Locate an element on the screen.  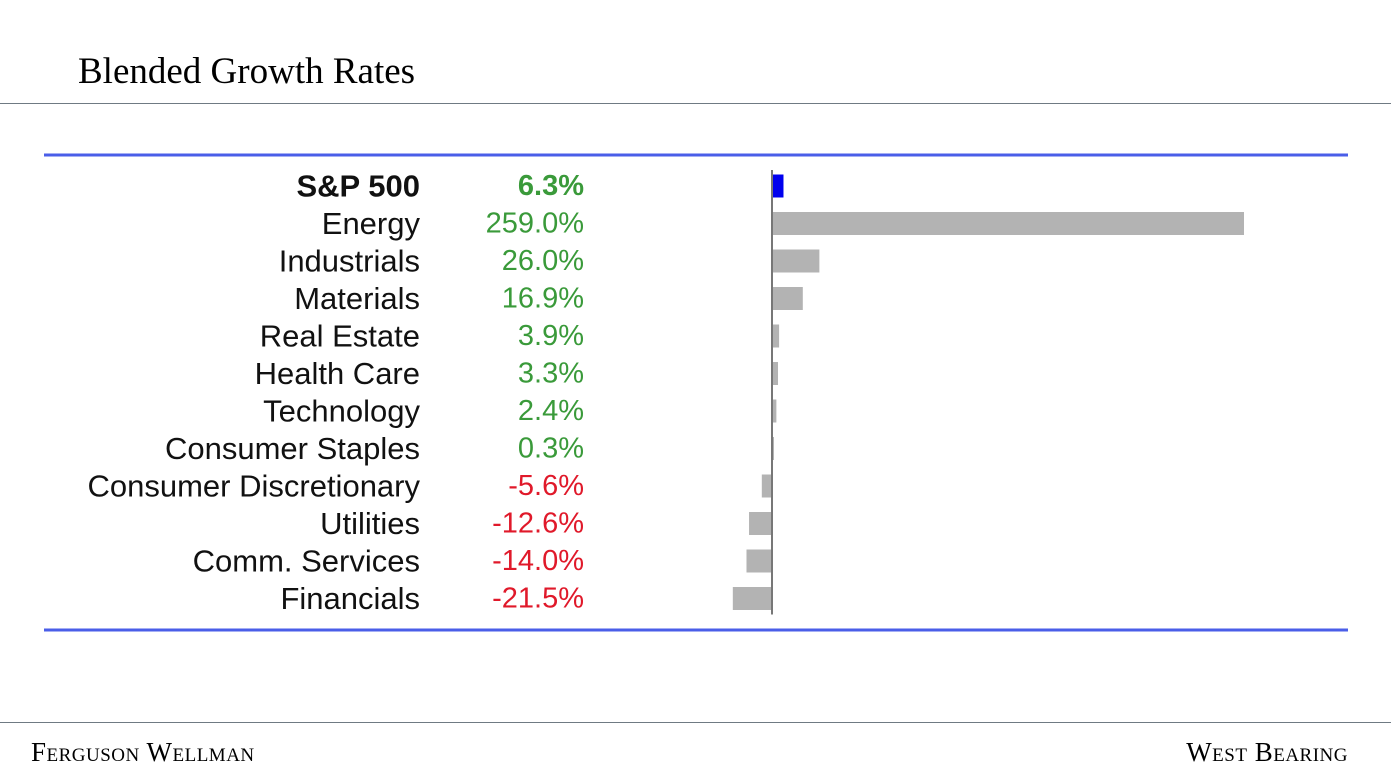
footer-brand-right: West Bearing is located at coordinates (1267, 752).